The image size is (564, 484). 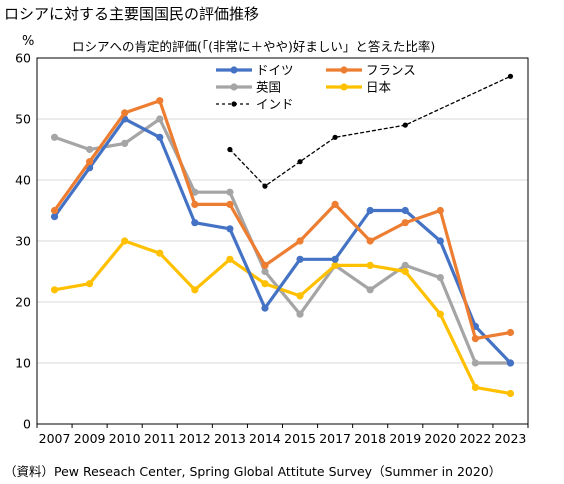 What do you see at coordinates (90, 438) in the screenshot?
I see `x-tick-label: 2009` at bounding box center [90, 438].